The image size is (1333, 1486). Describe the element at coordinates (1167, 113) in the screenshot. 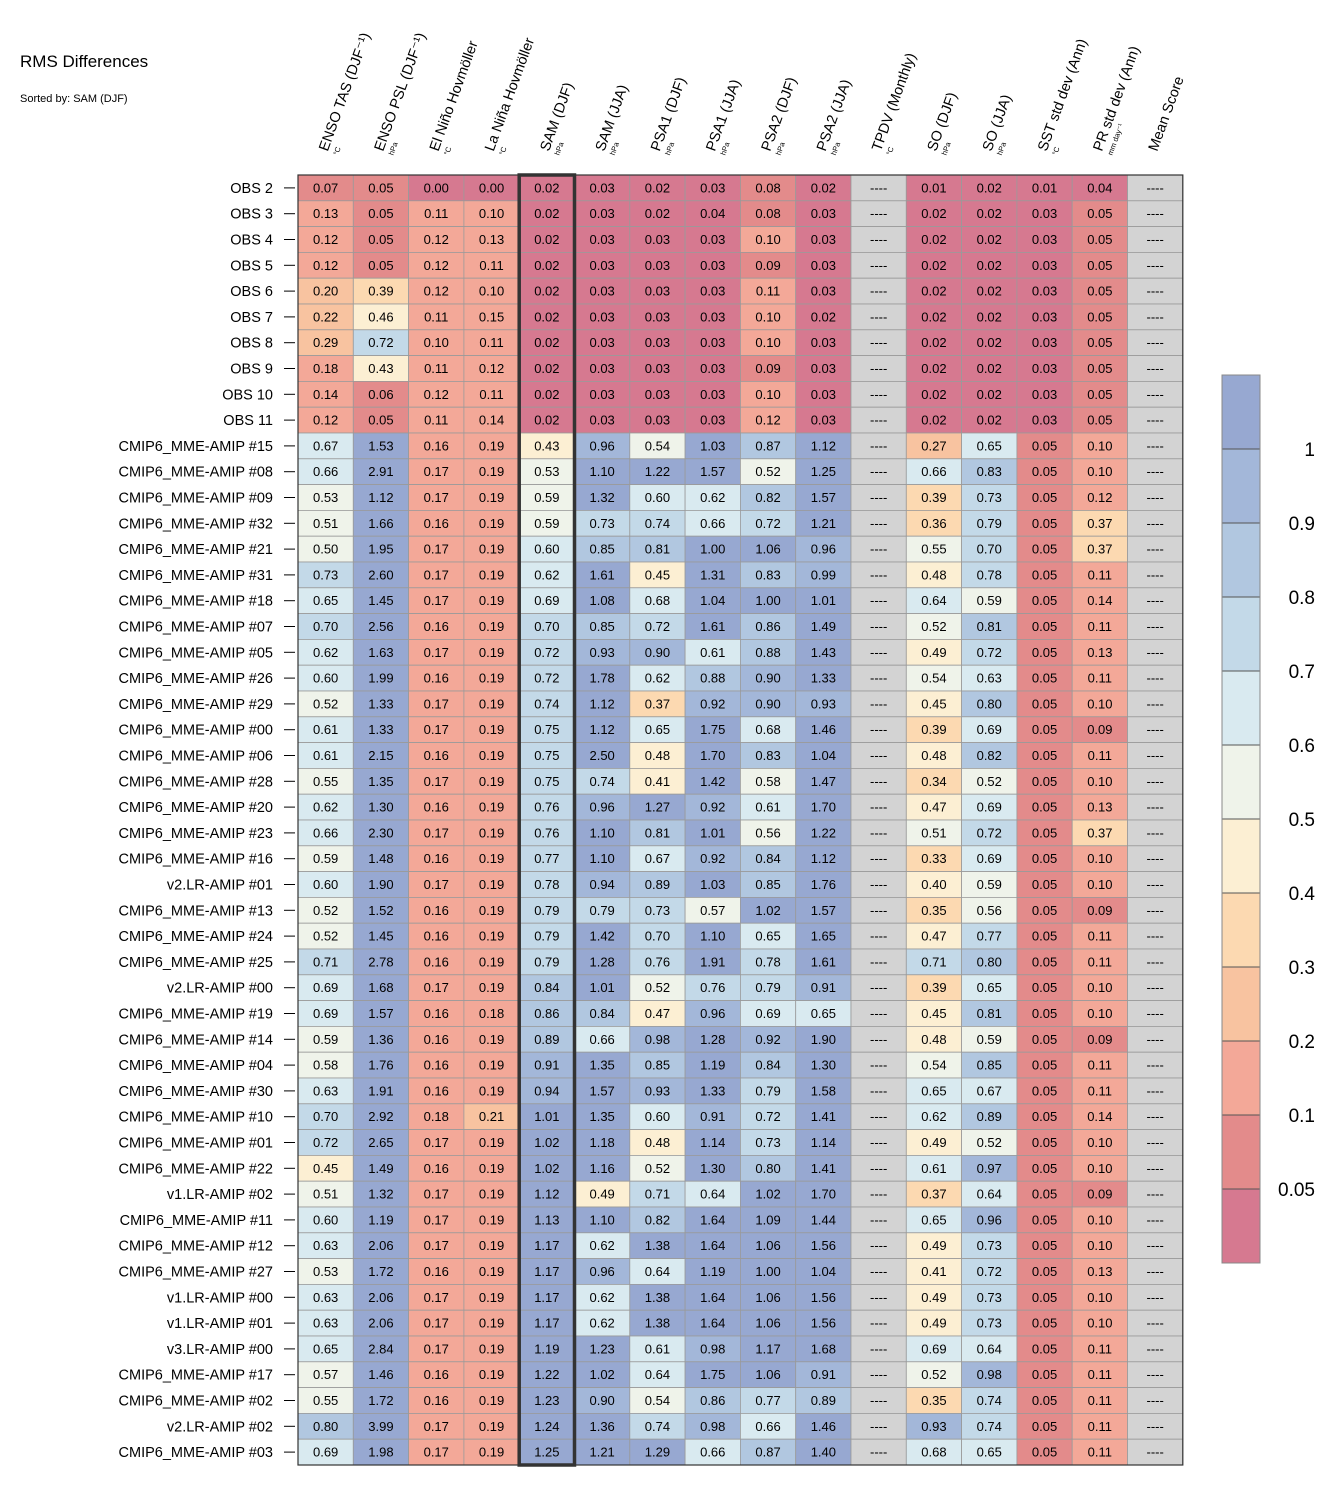

I see `column-header-label: Mean Score` at that location.